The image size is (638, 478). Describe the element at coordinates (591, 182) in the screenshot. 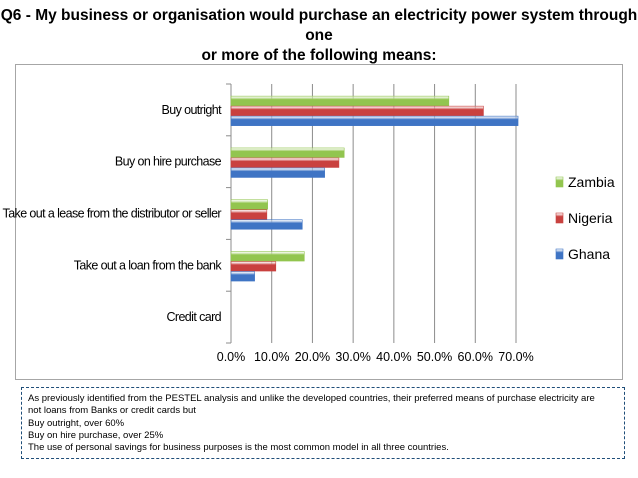

I see `legend-label-zambia: Zambia` at that location.